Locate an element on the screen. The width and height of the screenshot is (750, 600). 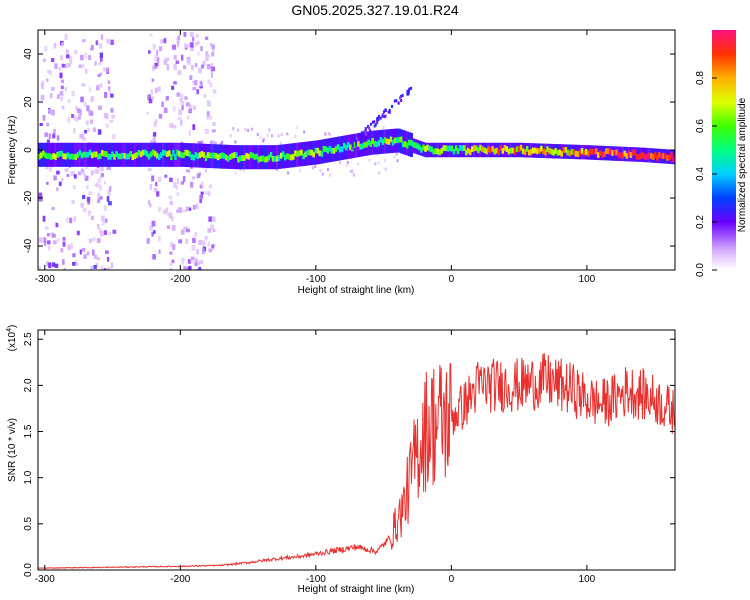
x-tick-label: -300 is located at coordinates (45, 579).